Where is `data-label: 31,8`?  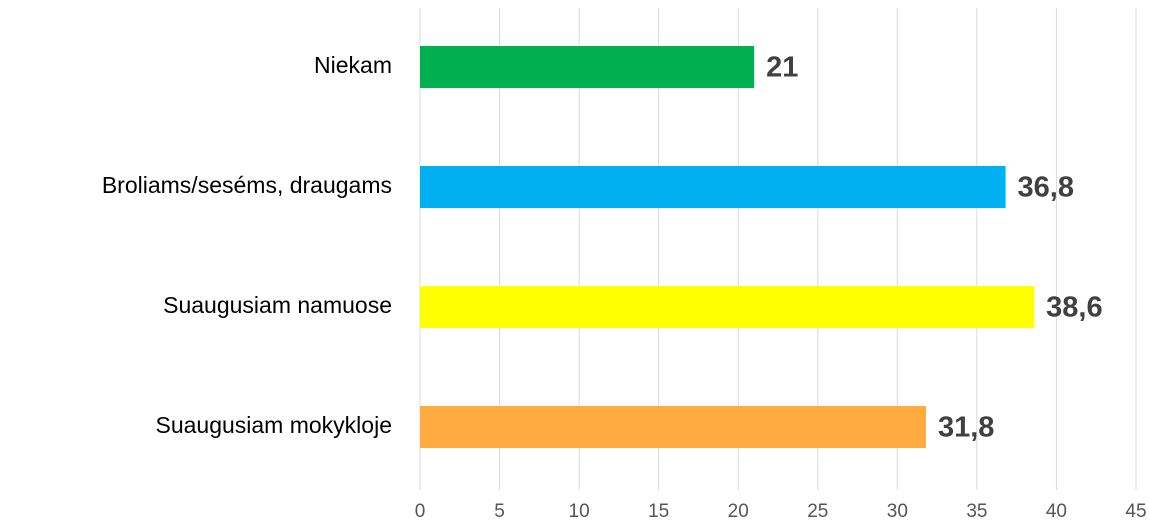 data-label: 31,8 is located at coordinates (966, 428).